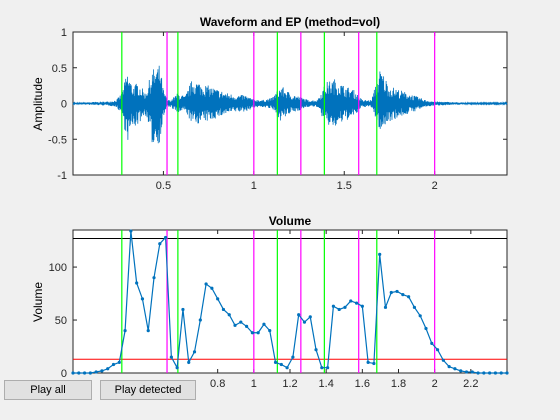  What do you see at coordinates (289, 384) in the screenshot?
I see `x-tick-label: 1.2` at bounding box center [289, 384].